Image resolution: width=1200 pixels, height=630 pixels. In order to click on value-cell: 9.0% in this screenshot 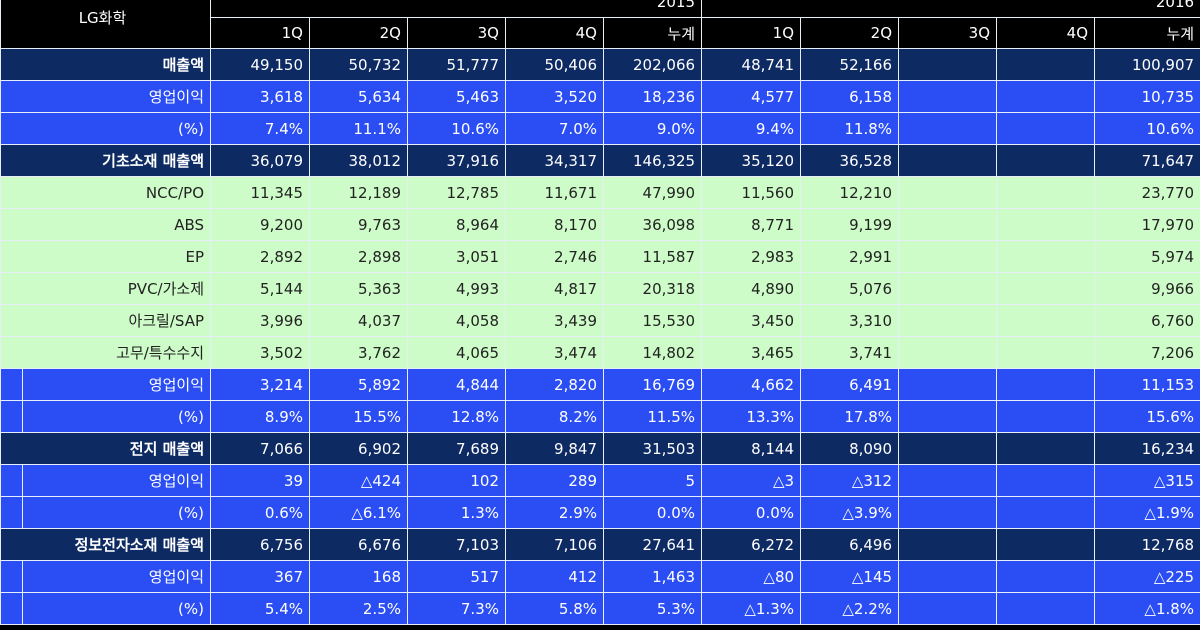, I will do `click(652, 128)`.